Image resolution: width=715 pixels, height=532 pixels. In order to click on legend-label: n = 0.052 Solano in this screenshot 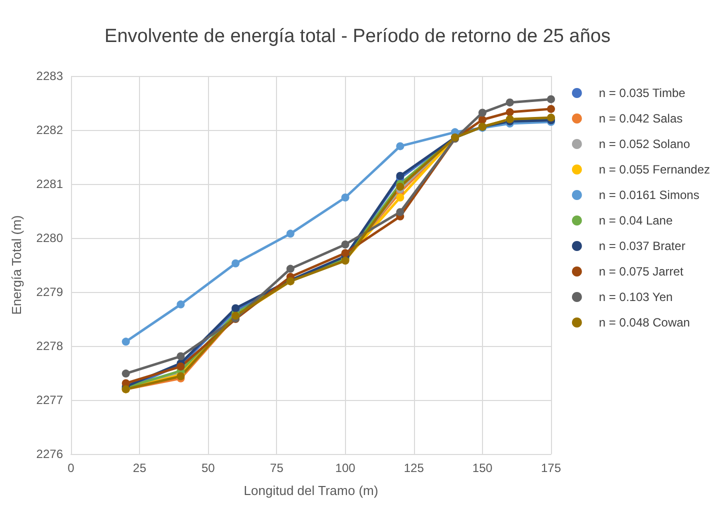, I will do `click(644, 144)`.